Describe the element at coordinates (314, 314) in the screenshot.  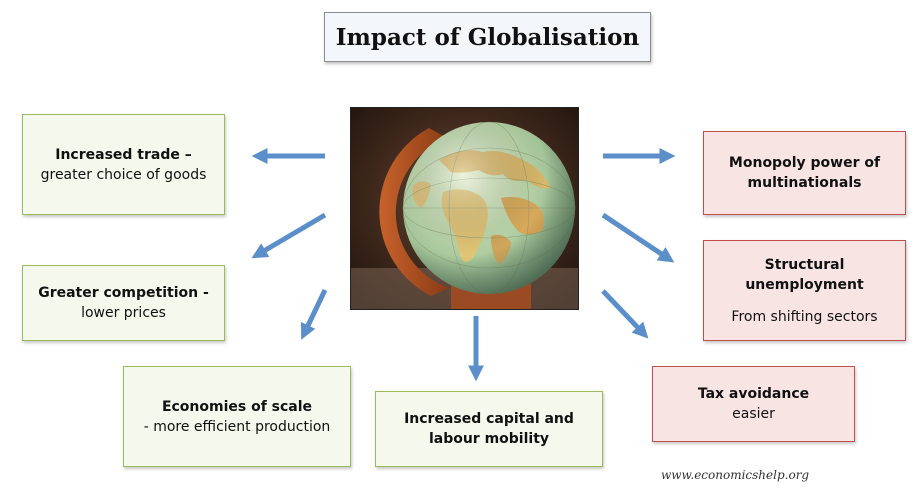
I see `arrow-to-scale` at that location.